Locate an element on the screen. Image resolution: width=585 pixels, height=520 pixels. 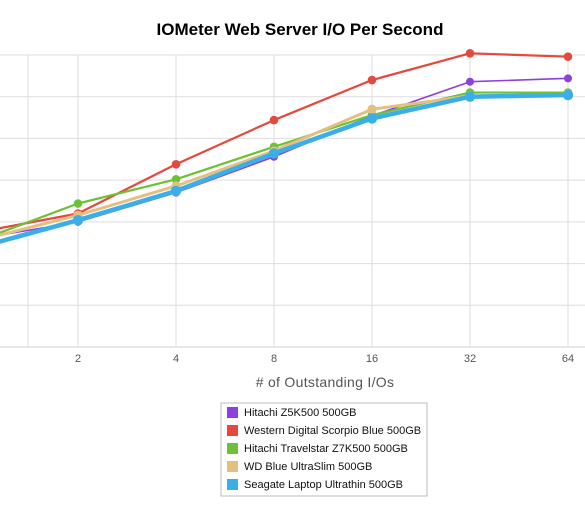
x-tick-label: 32 is located at coordinates (470, 359).